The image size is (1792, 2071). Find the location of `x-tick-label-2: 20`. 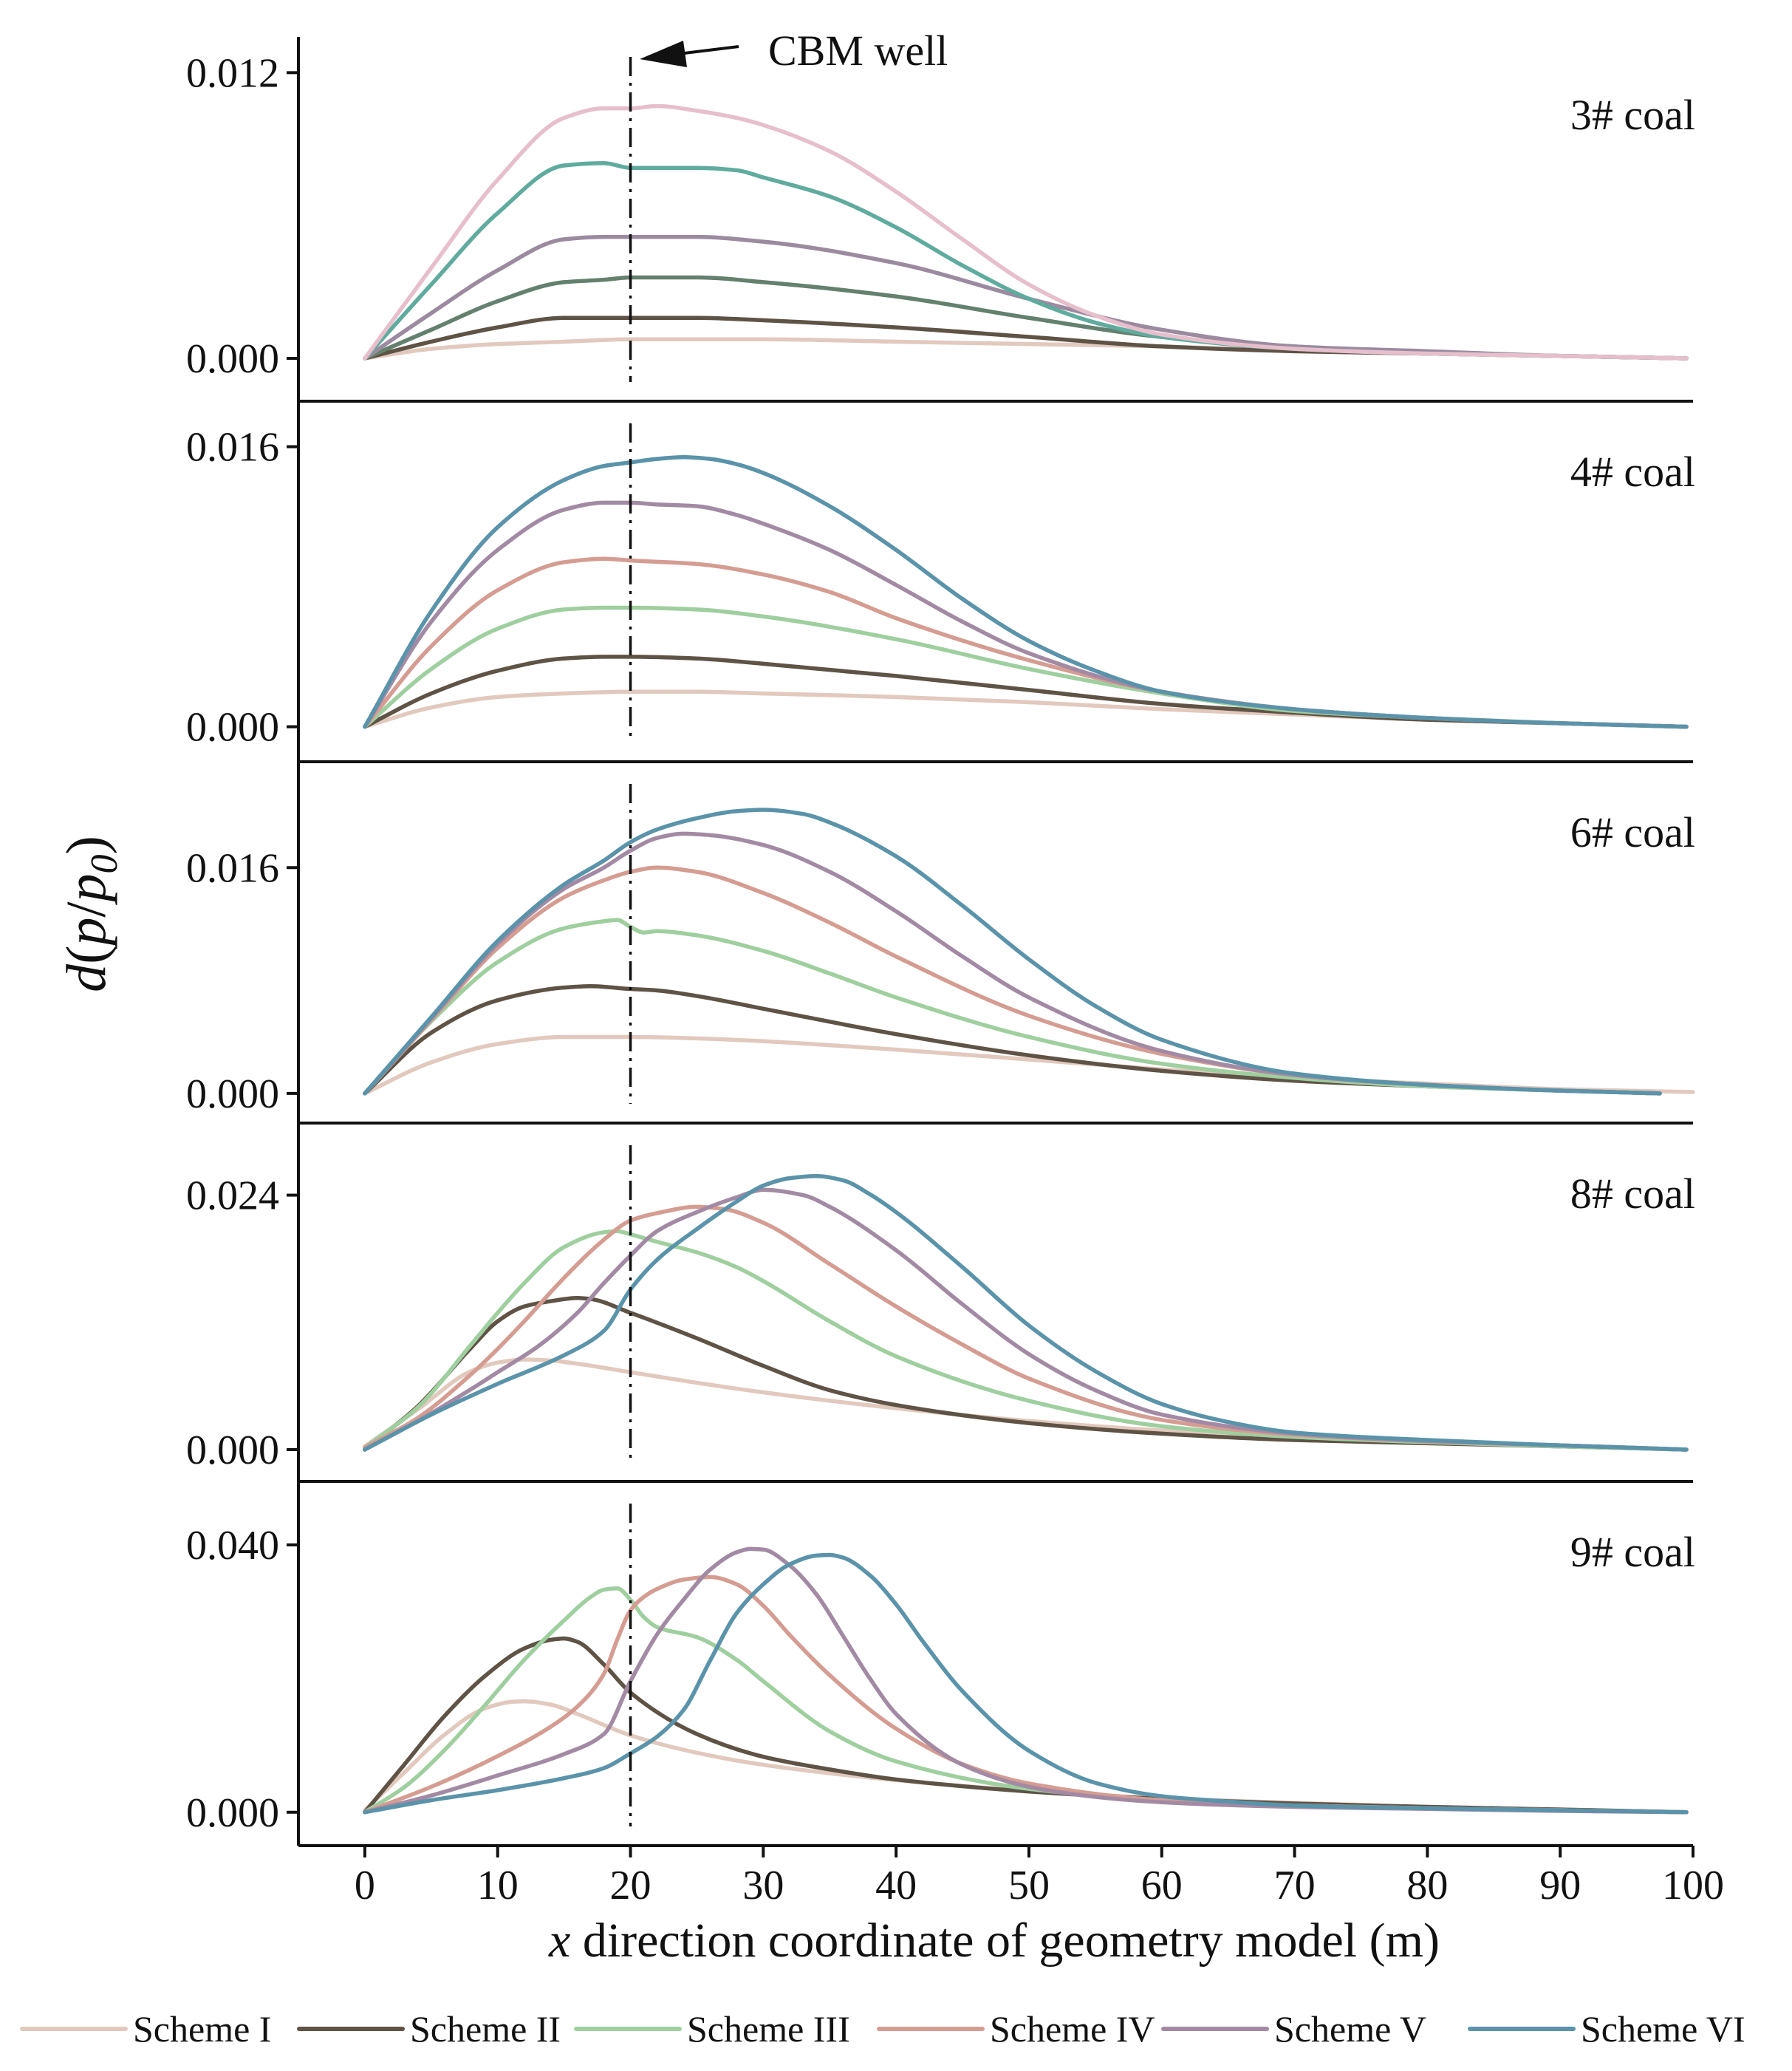

x-tick-label-2: 20 is located at coordinates (631, 1885).